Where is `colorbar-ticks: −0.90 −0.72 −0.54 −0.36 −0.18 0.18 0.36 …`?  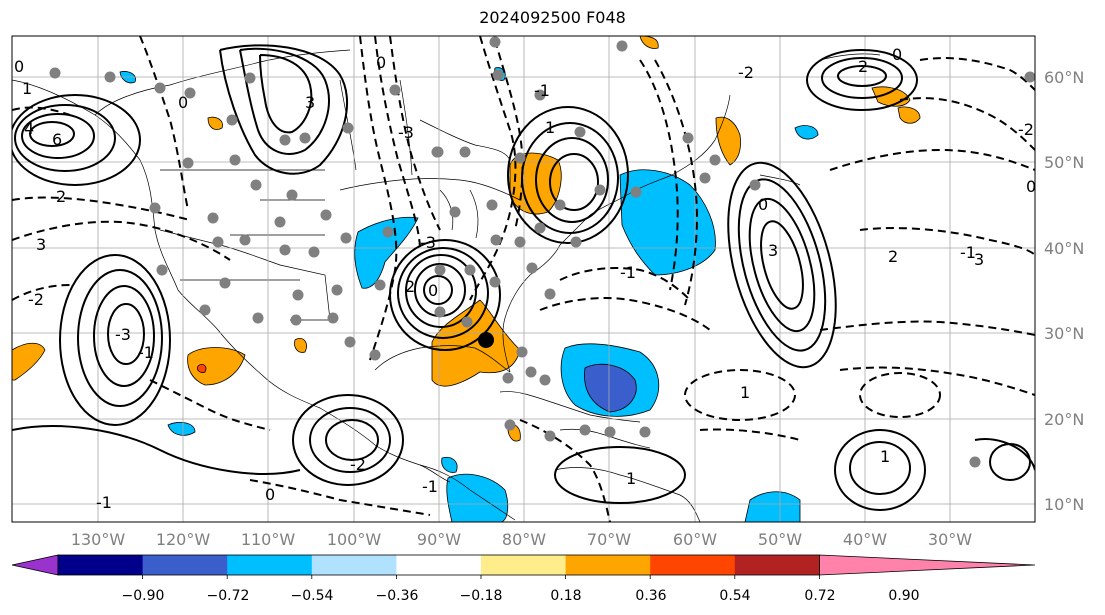
colorbar-ticks: −0.90 −0.72 −0.54 −0.36 −0.18 0.18 0.36 … is located at coordinates (521, 596).